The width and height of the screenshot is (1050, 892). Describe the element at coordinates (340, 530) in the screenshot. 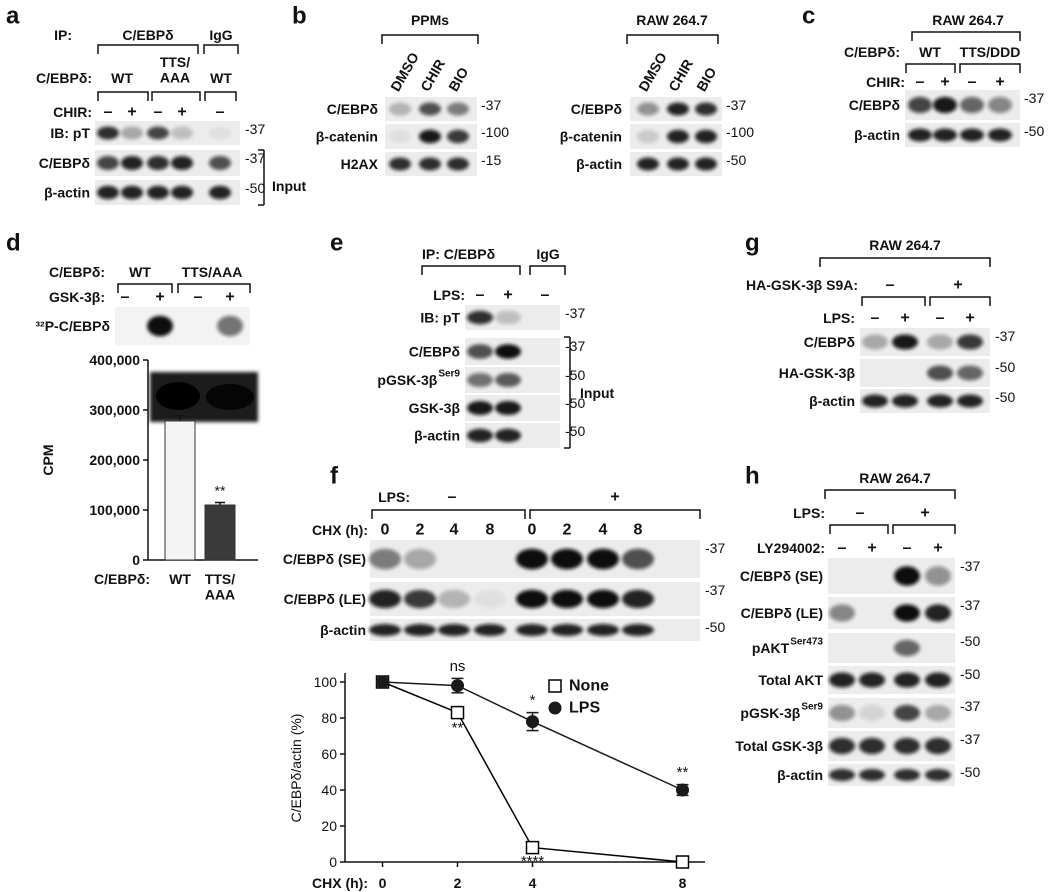

I see `label: CHX (h):` at that location.